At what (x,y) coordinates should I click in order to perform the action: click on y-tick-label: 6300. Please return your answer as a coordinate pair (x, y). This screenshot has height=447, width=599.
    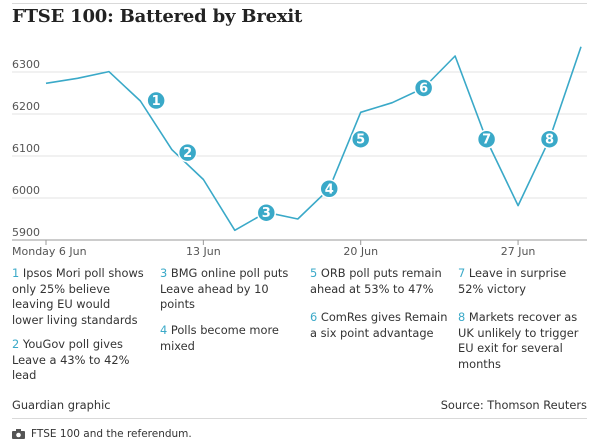
    Looking at the image, I should click on (26, 64).